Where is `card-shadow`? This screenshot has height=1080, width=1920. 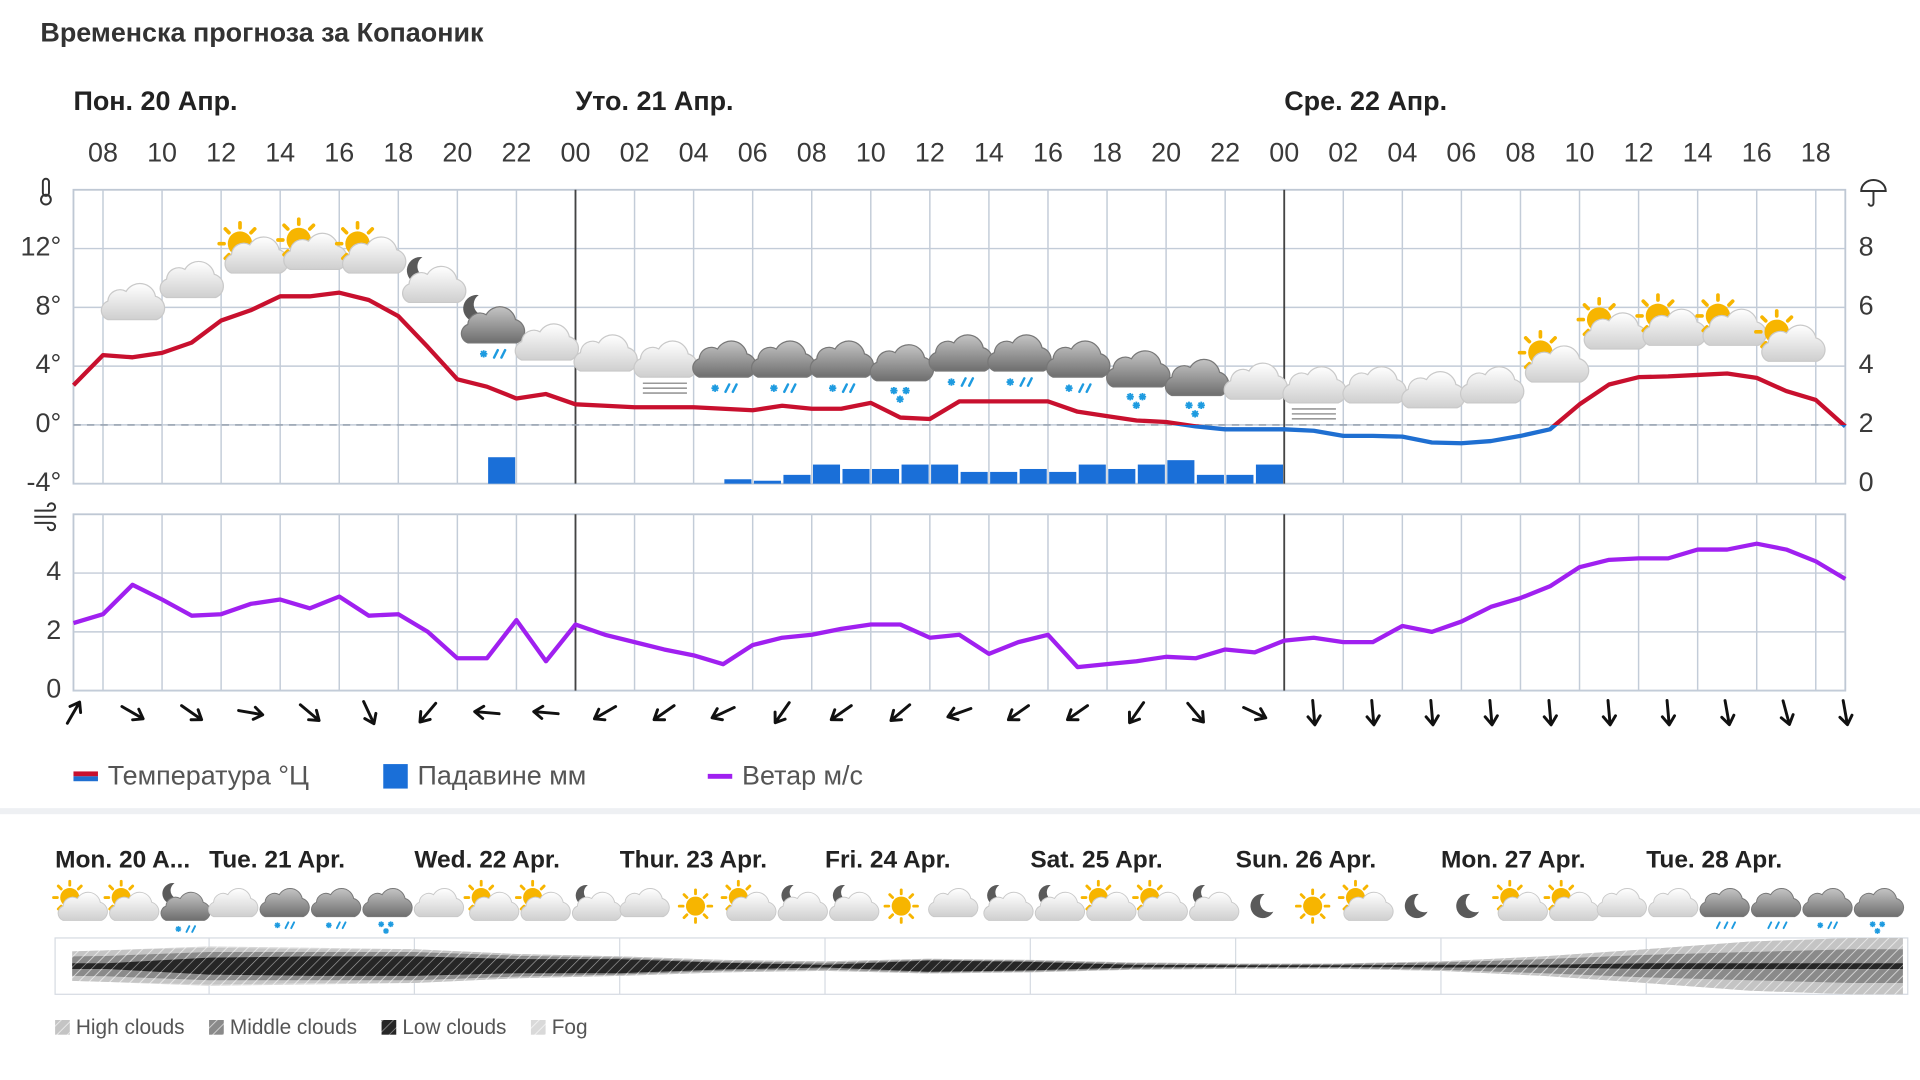 card-shadow is located at coordinates (960, 811).